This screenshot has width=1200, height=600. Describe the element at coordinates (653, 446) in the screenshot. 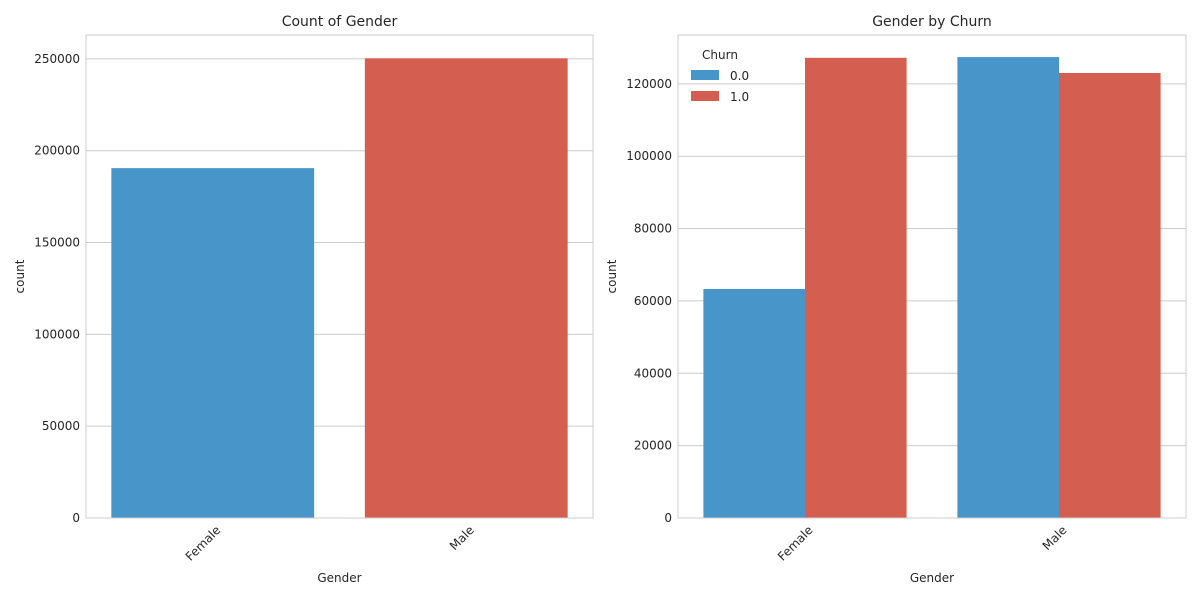

I see `y-tick-label: 20000` at that location.